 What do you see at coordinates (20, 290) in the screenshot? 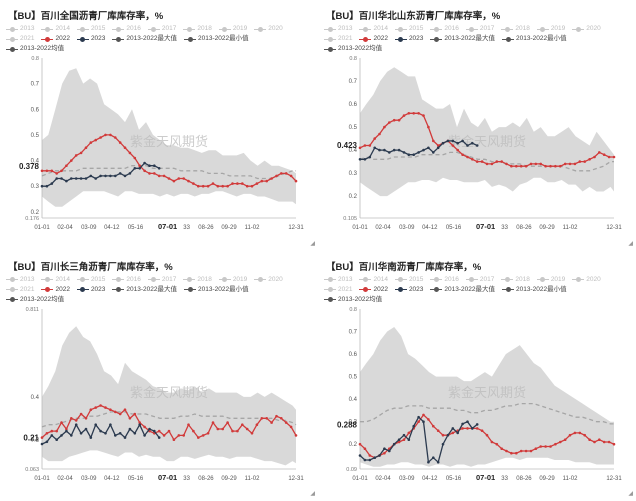
I see `legend-item-2021: 2021` at bounding box center [20, 290].